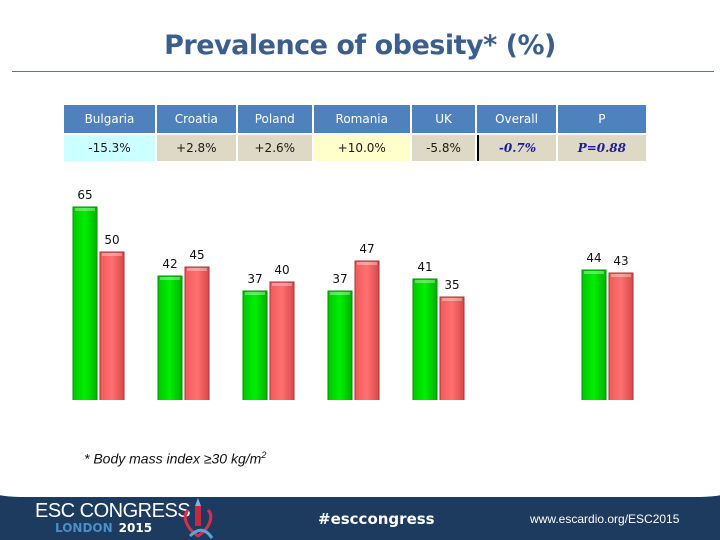  Describe the element at coordinates (425, 340) in the screenshot. I see `bar-uk-green` at that location.